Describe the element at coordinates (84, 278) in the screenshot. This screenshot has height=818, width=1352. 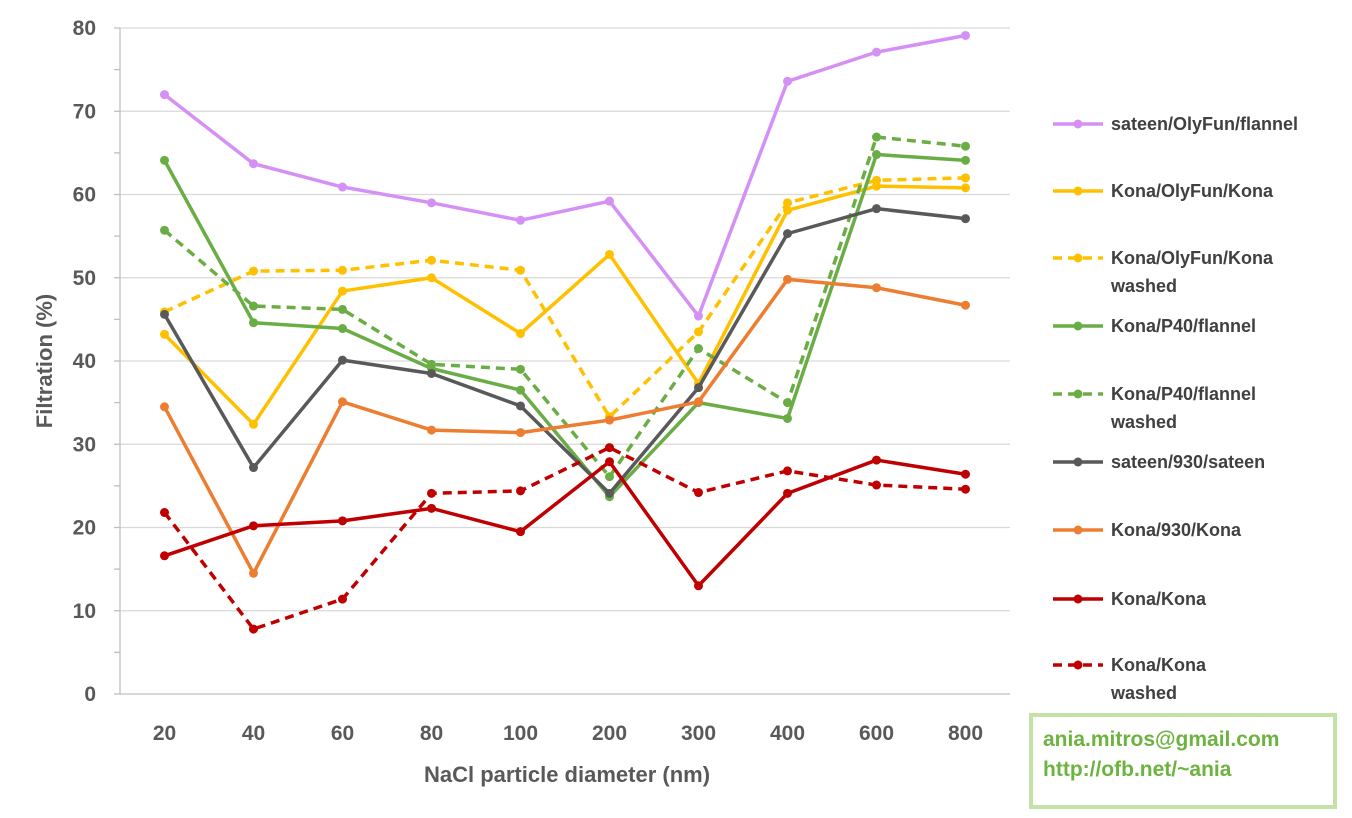
I see `y-tick-label: 50` at that location.